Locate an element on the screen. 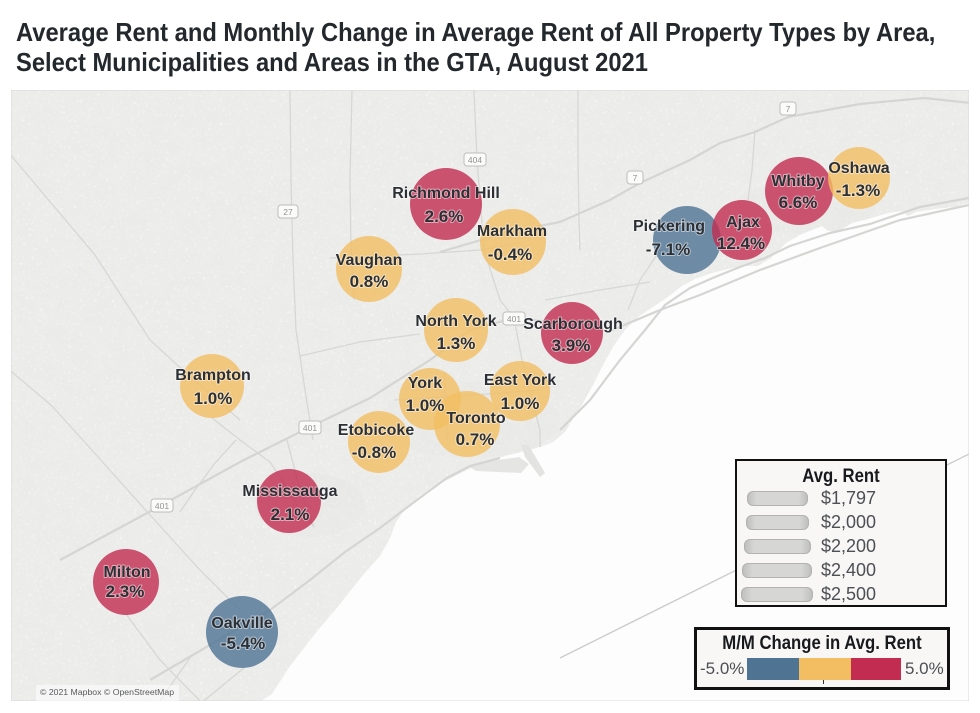 This screenshot has width=980, height=713. svg-text: 2.1% is located at coordinates (290, 514).